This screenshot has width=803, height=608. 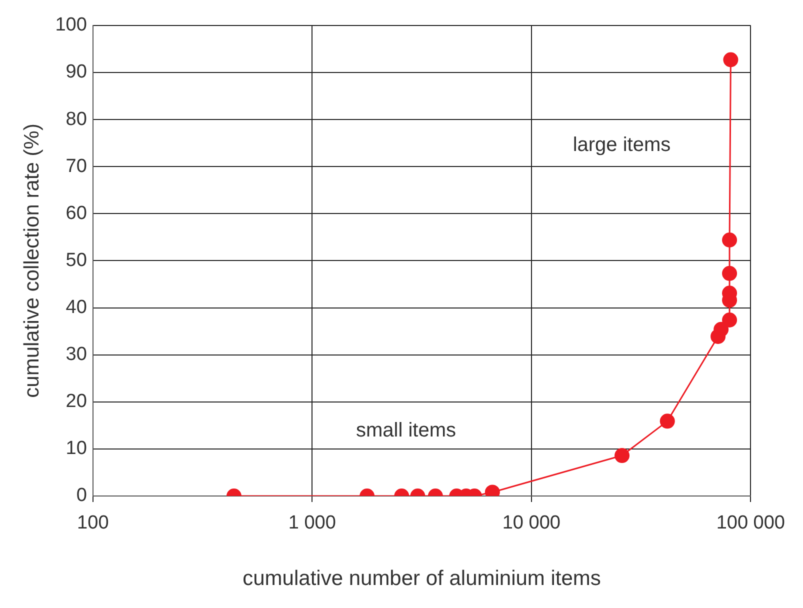 I want to click on y-tick-label: 30, so click(x=76, y=355).